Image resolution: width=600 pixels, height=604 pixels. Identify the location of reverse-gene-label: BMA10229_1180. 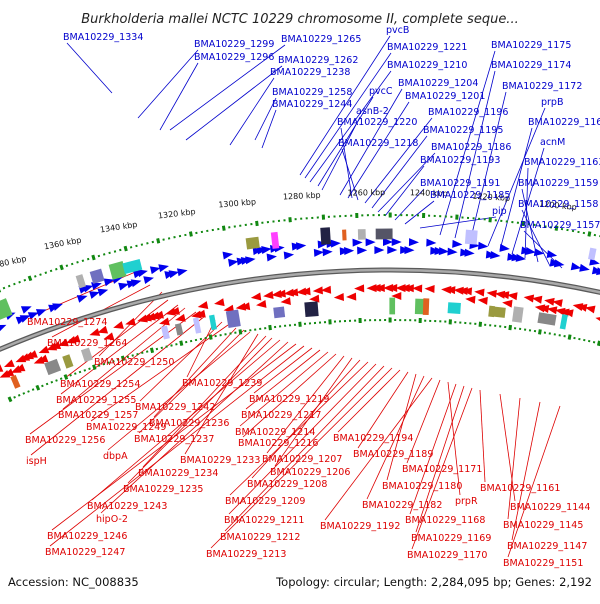
(422, 486).